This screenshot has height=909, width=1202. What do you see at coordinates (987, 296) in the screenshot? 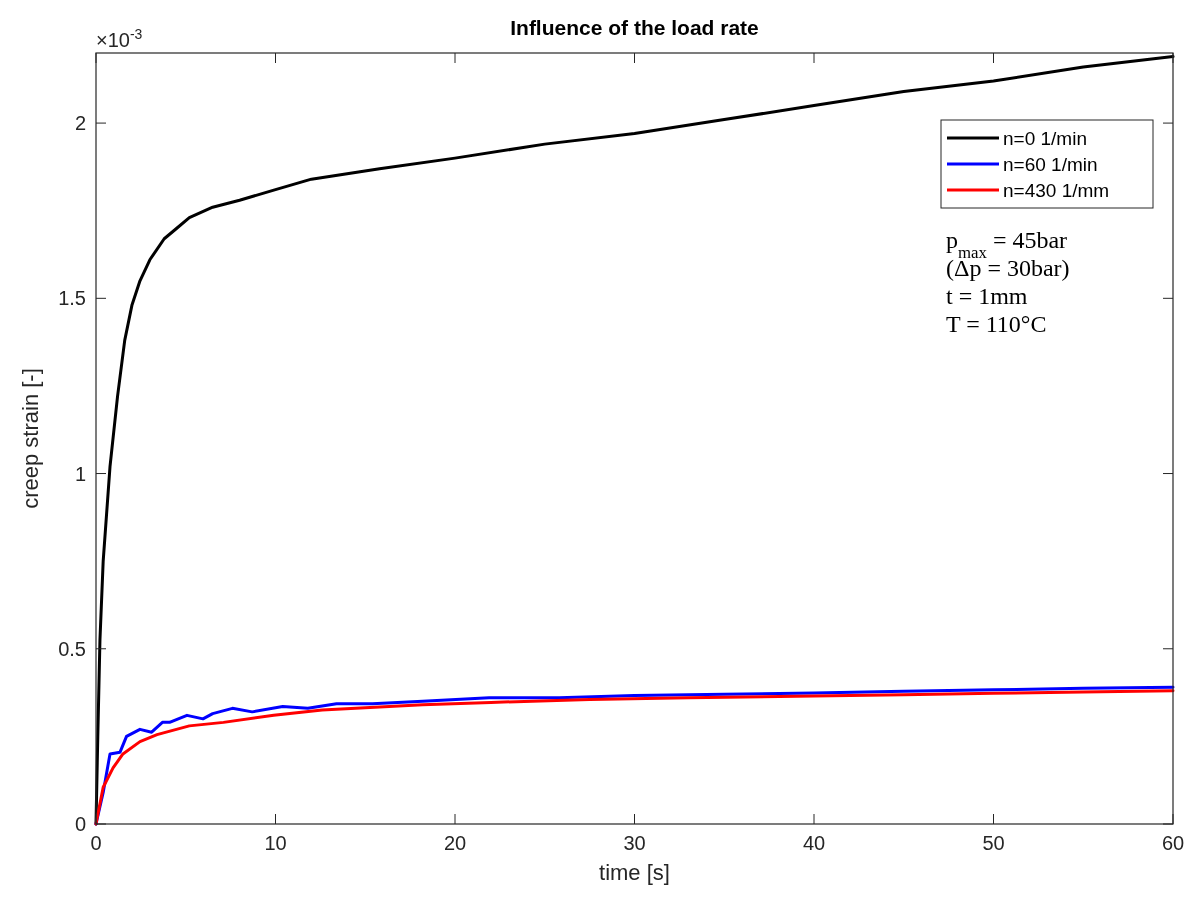
I see `annotation: t = 1mm` at bounding box center [987, 296].